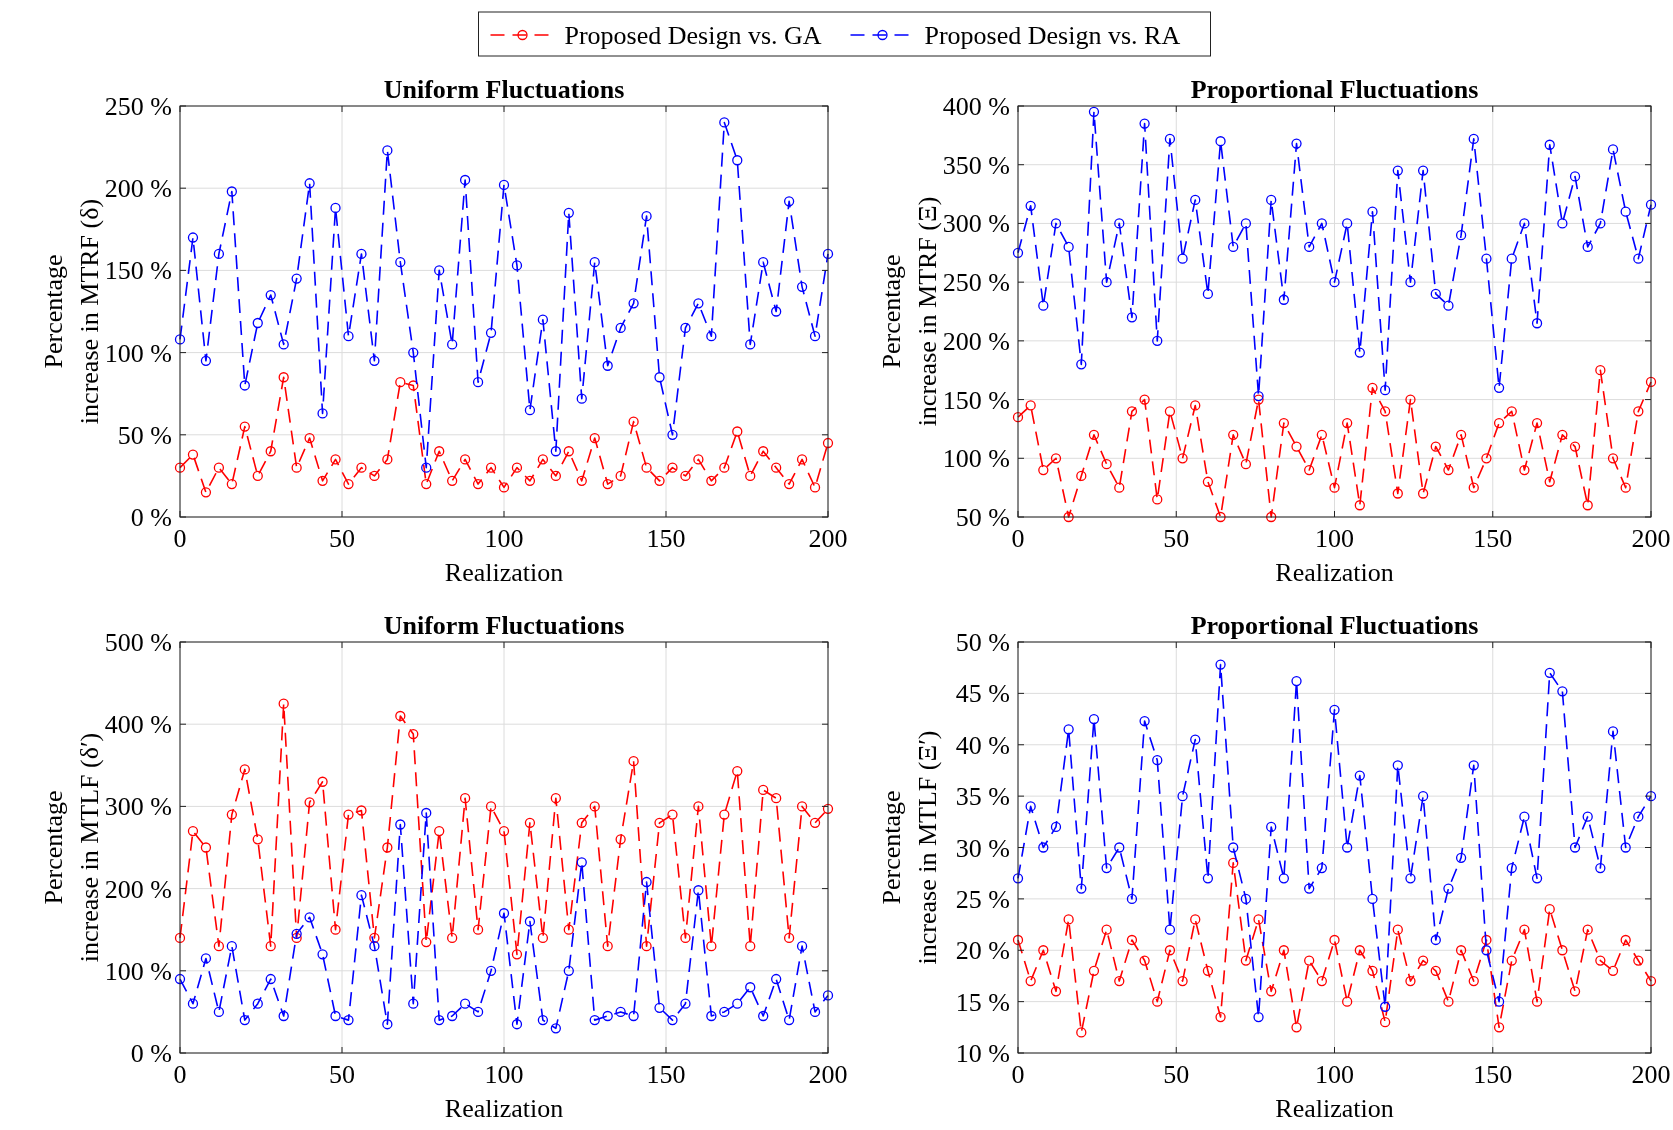  Describe the element at coordinates (1334, 538) in the screenshot. I see `x-tick-label: 100` at that location.